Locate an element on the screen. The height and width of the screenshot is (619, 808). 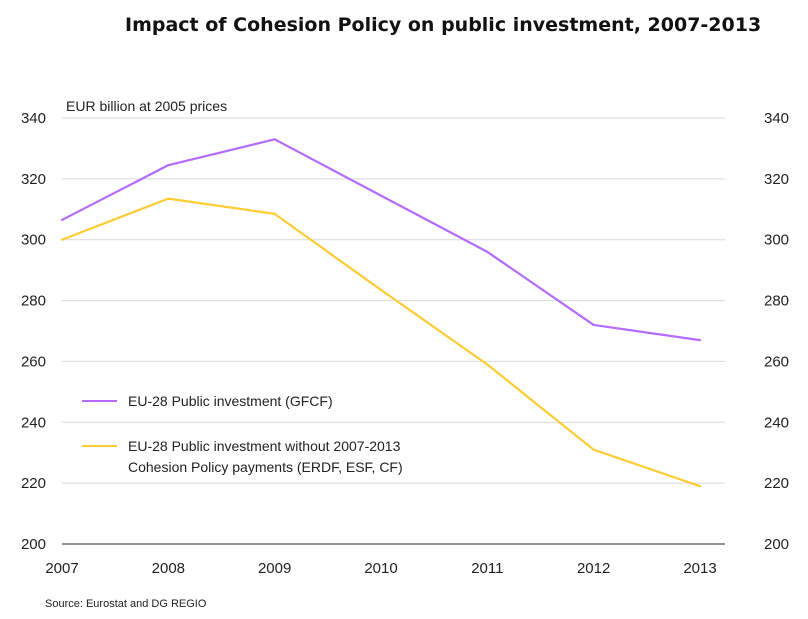
y-tick-left-240: 240 is located at coordinates (33, 422).